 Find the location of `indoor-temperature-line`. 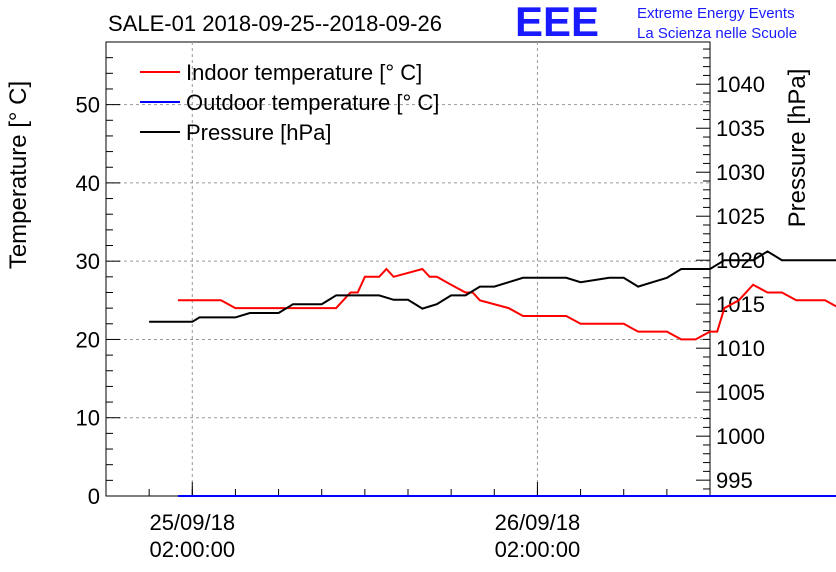

indoor-temperature-line is located at coordinates (506, 304).